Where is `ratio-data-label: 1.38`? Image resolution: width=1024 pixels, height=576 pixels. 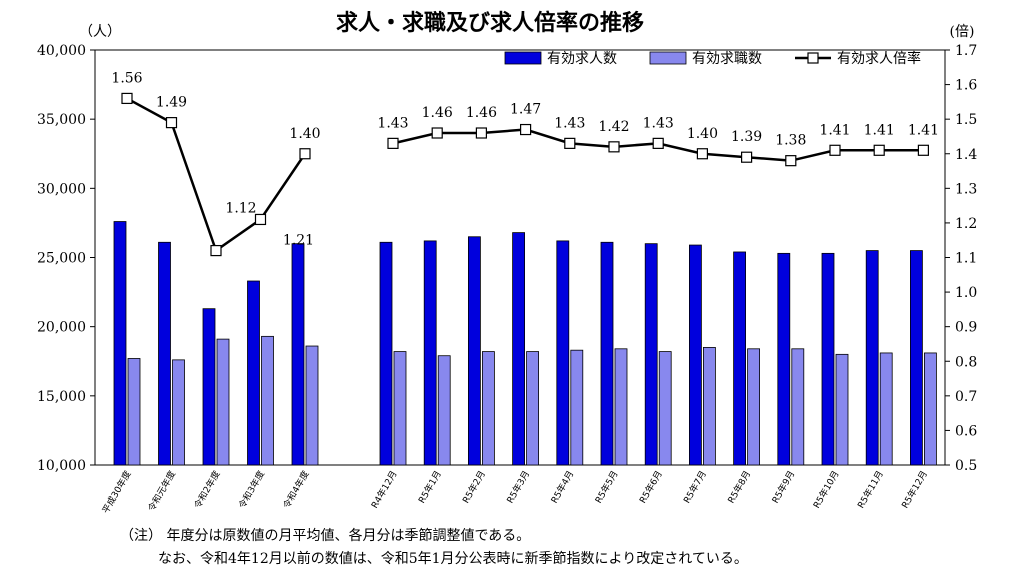 ratio-data-label: 1.38 is located at coordinates (790, 141).